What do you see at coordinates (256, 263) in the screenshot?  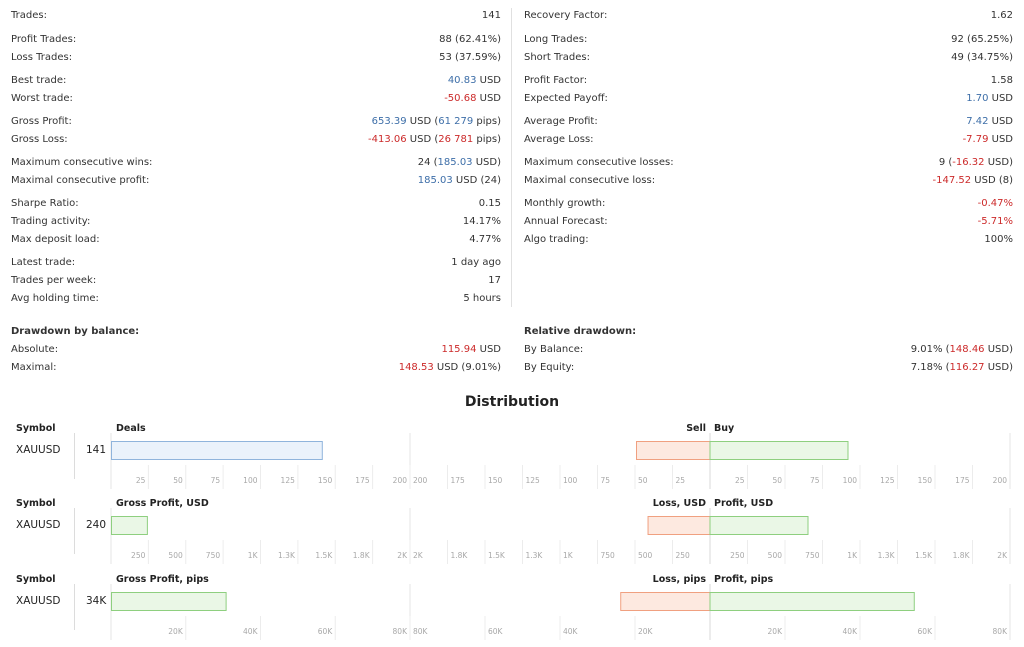 I see `stat-row-latest-trade: Latest trade: 1 day ago` at bounding box center [256, 263].